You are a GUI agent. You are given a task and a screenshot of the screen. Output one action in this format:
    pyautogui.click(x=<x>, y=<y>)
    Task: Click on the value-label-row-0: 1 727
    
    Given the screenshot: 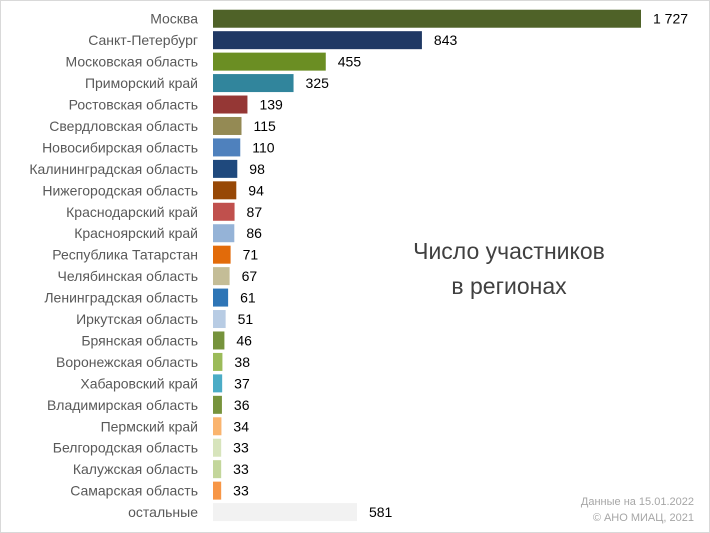 What is the action you would take?
    pyautogui.click(x=670, y=19)
    